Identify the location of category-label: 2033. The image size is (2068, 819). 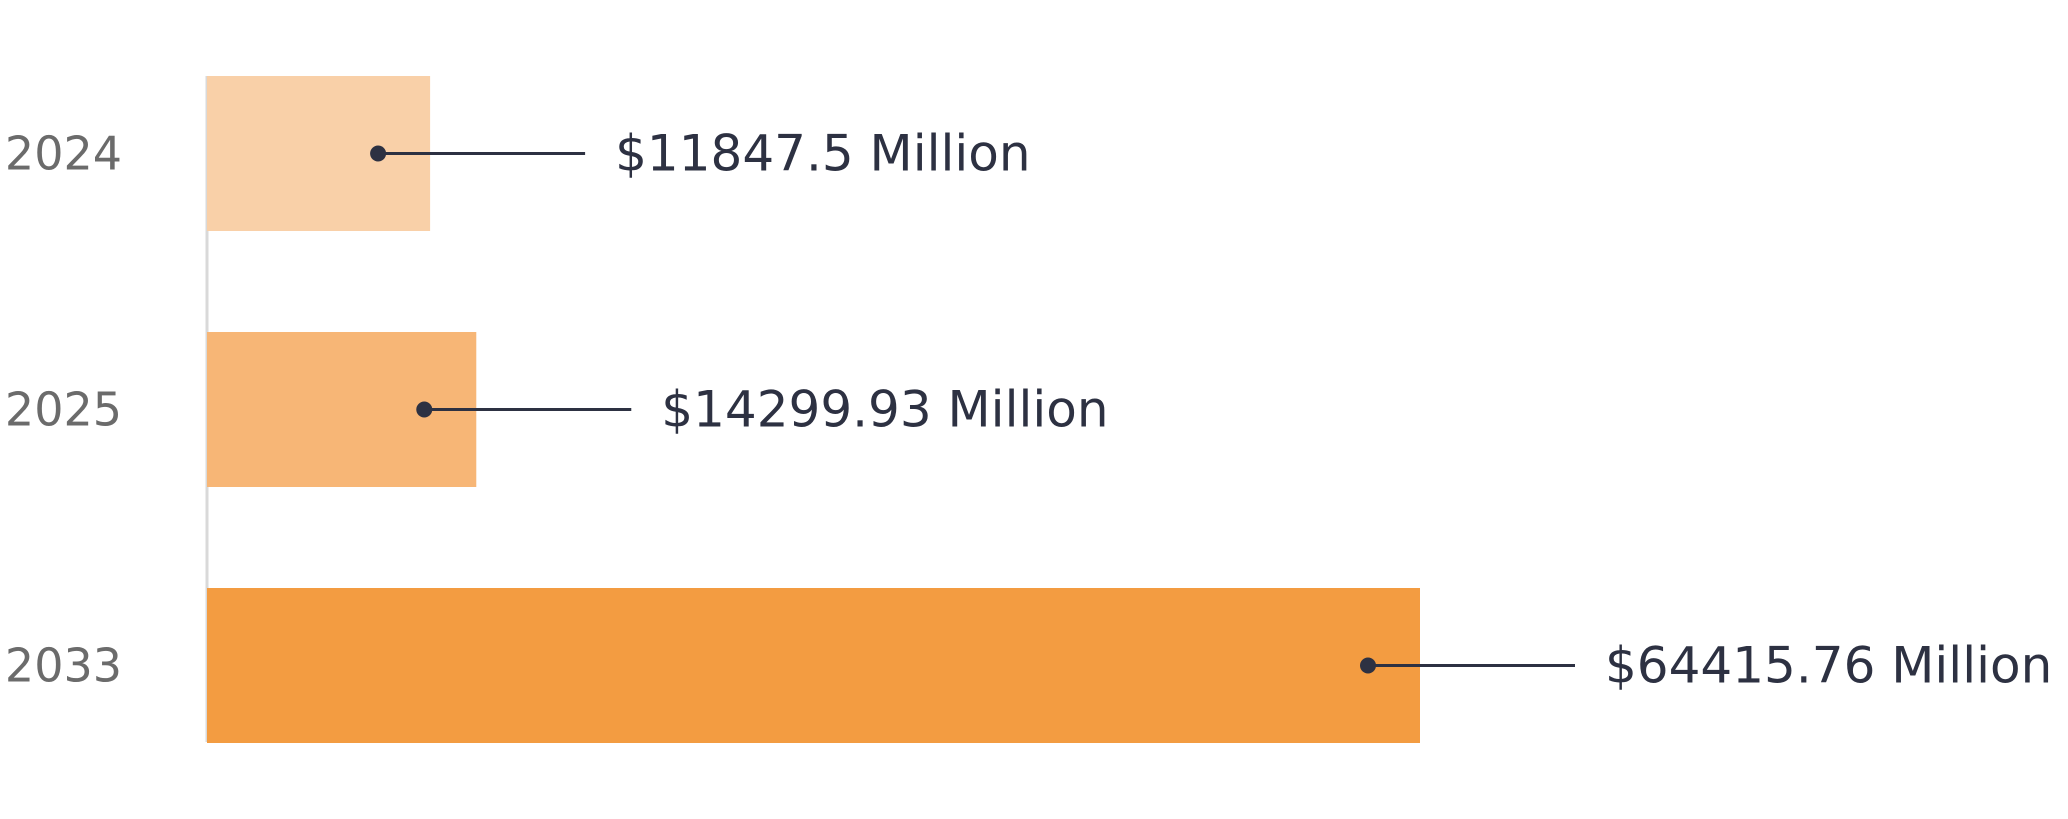
(63, 666).